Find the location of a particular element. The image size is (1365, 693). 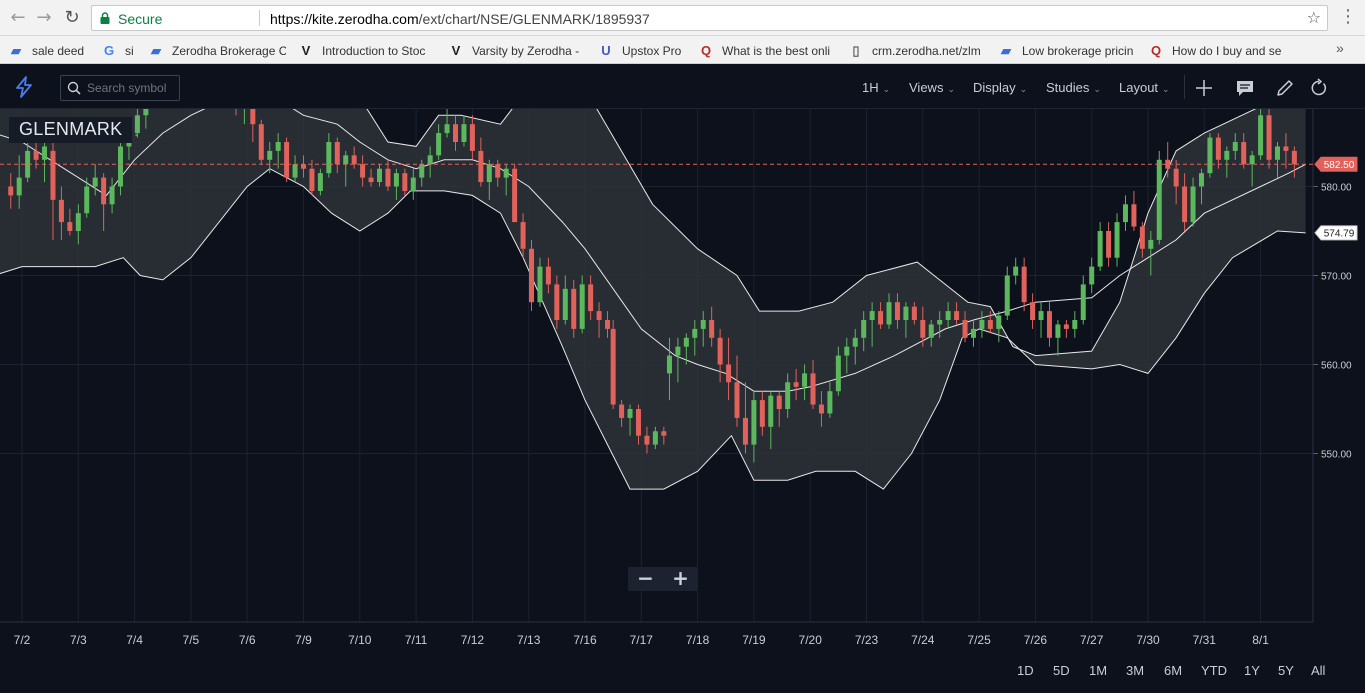

studies-dropdown: Studies ⌄ is located at coordinates (1073, 87).